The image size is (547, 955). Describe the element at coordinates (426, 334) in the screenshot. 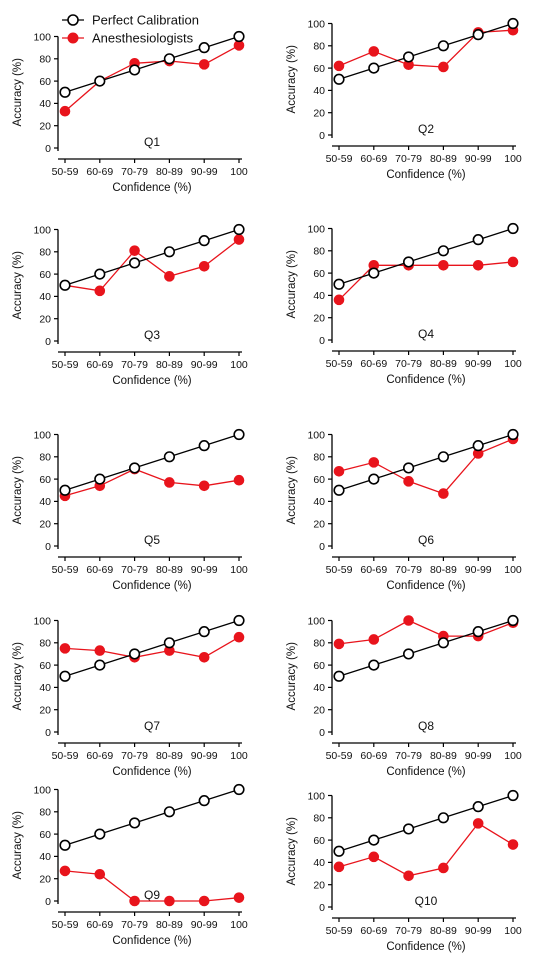

I see `panel-label: Q4` at that location.